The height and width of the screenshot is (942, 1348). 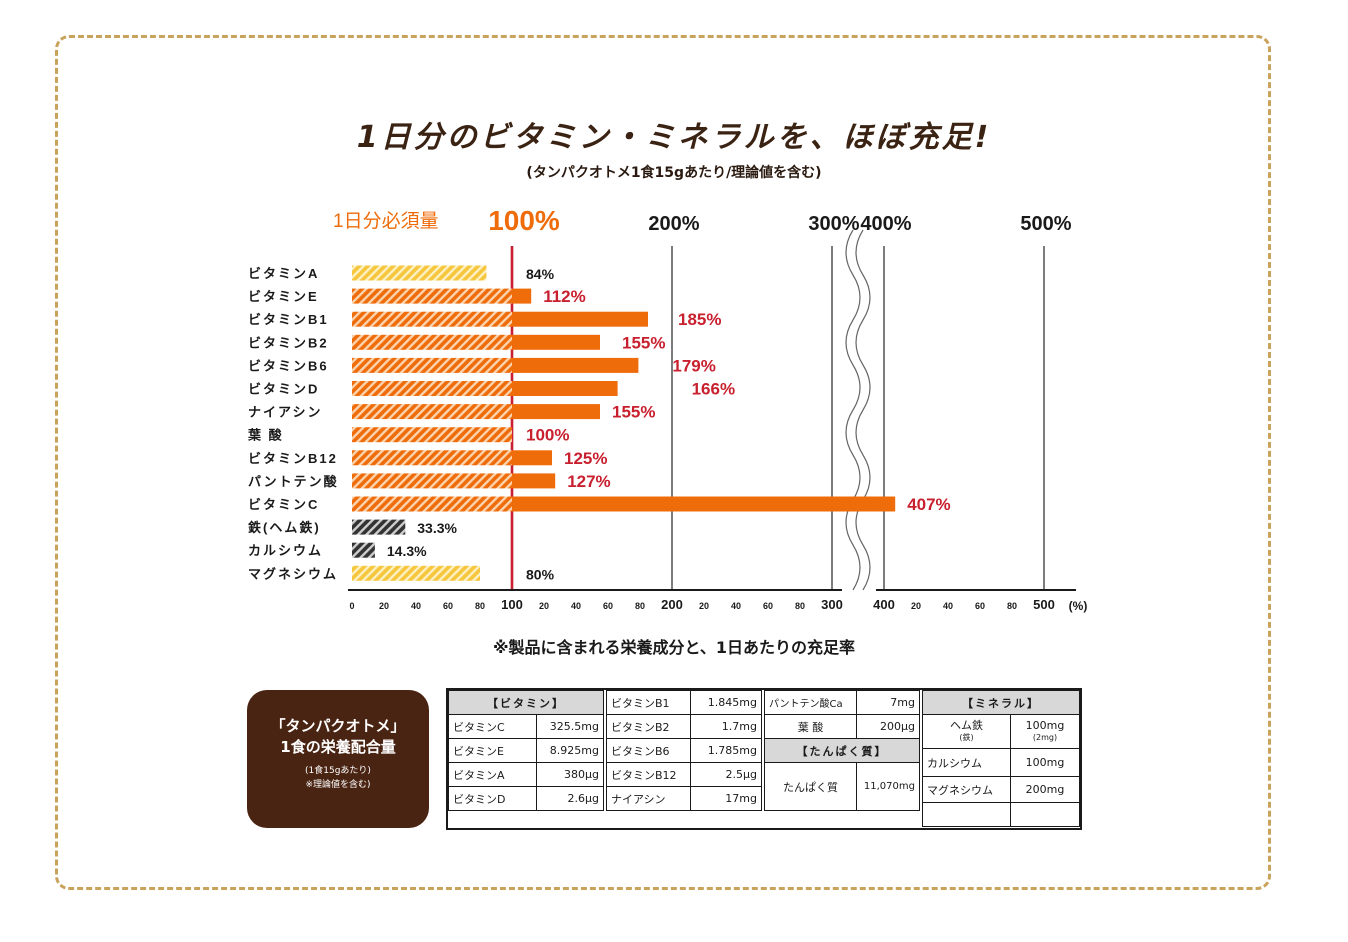 I want to click on value-label: 100%, so click(x=547, y=435).